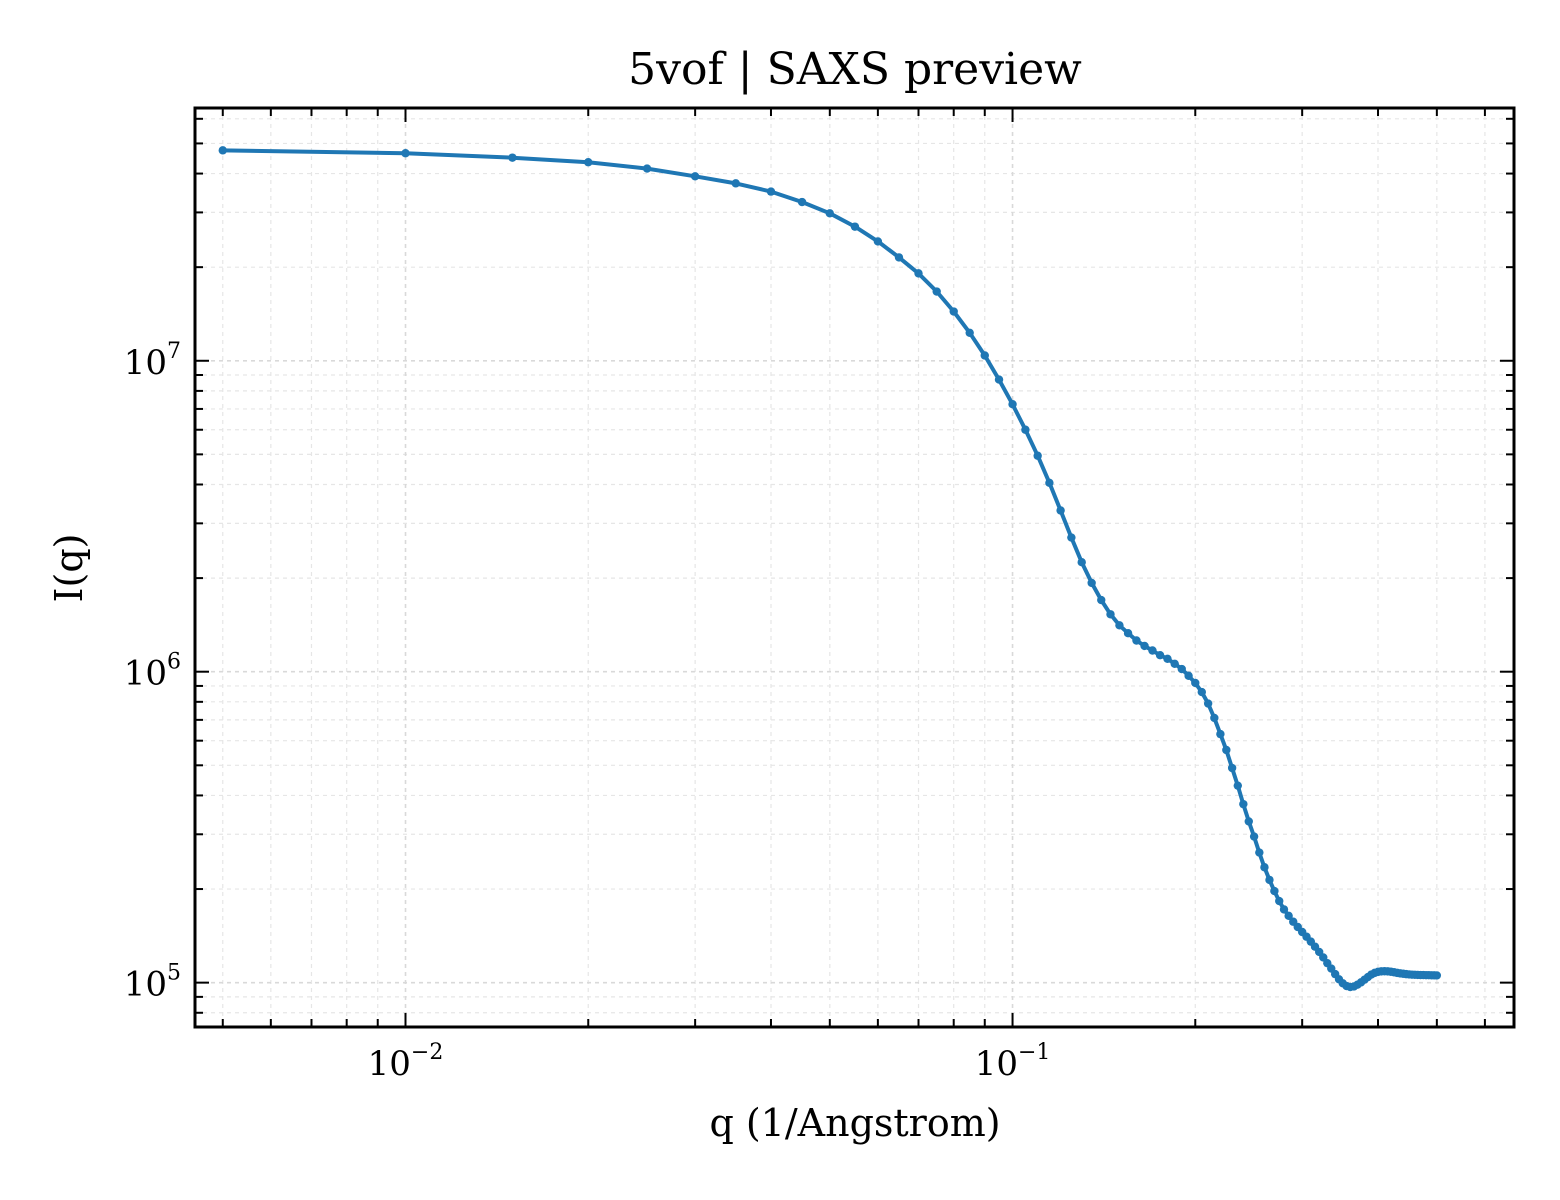 This screenshot has width=1560, height=1200. What do you see at coordinates (406, 1062) in the screenshot?
I see `x-tick-label: 10⁻²` at bounding box center [406, 1062].